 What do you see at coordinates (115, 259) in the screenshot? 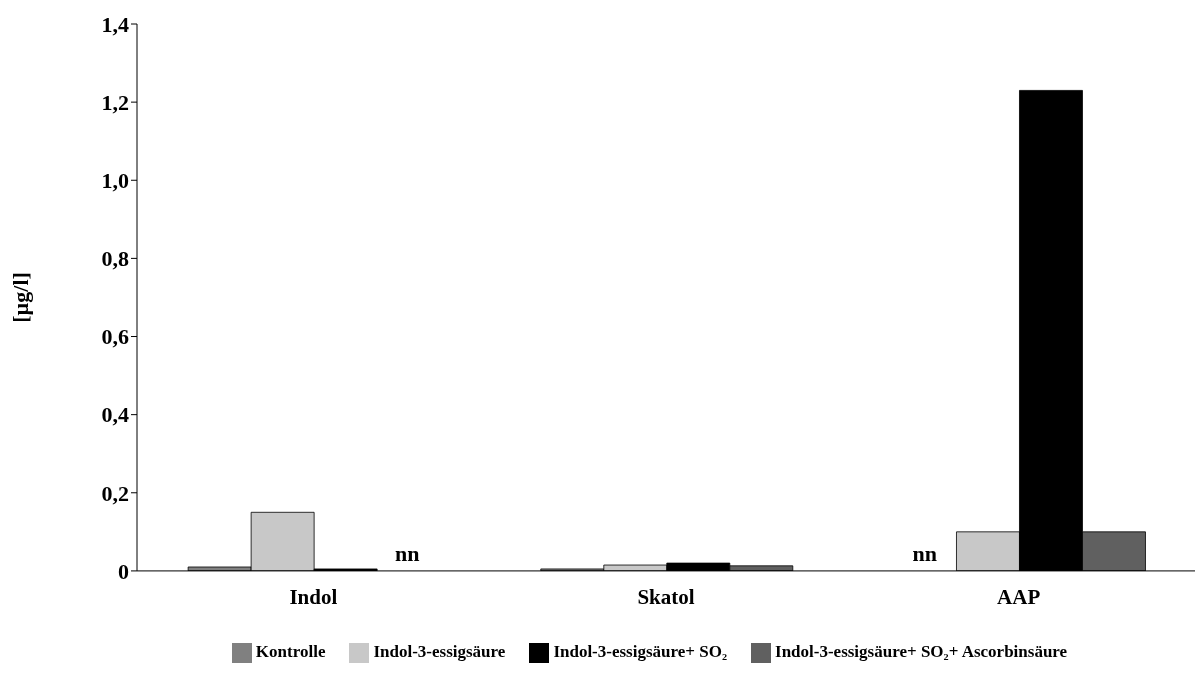
I see `y-tick-label: 0,8` at bounding box center [115, 259].